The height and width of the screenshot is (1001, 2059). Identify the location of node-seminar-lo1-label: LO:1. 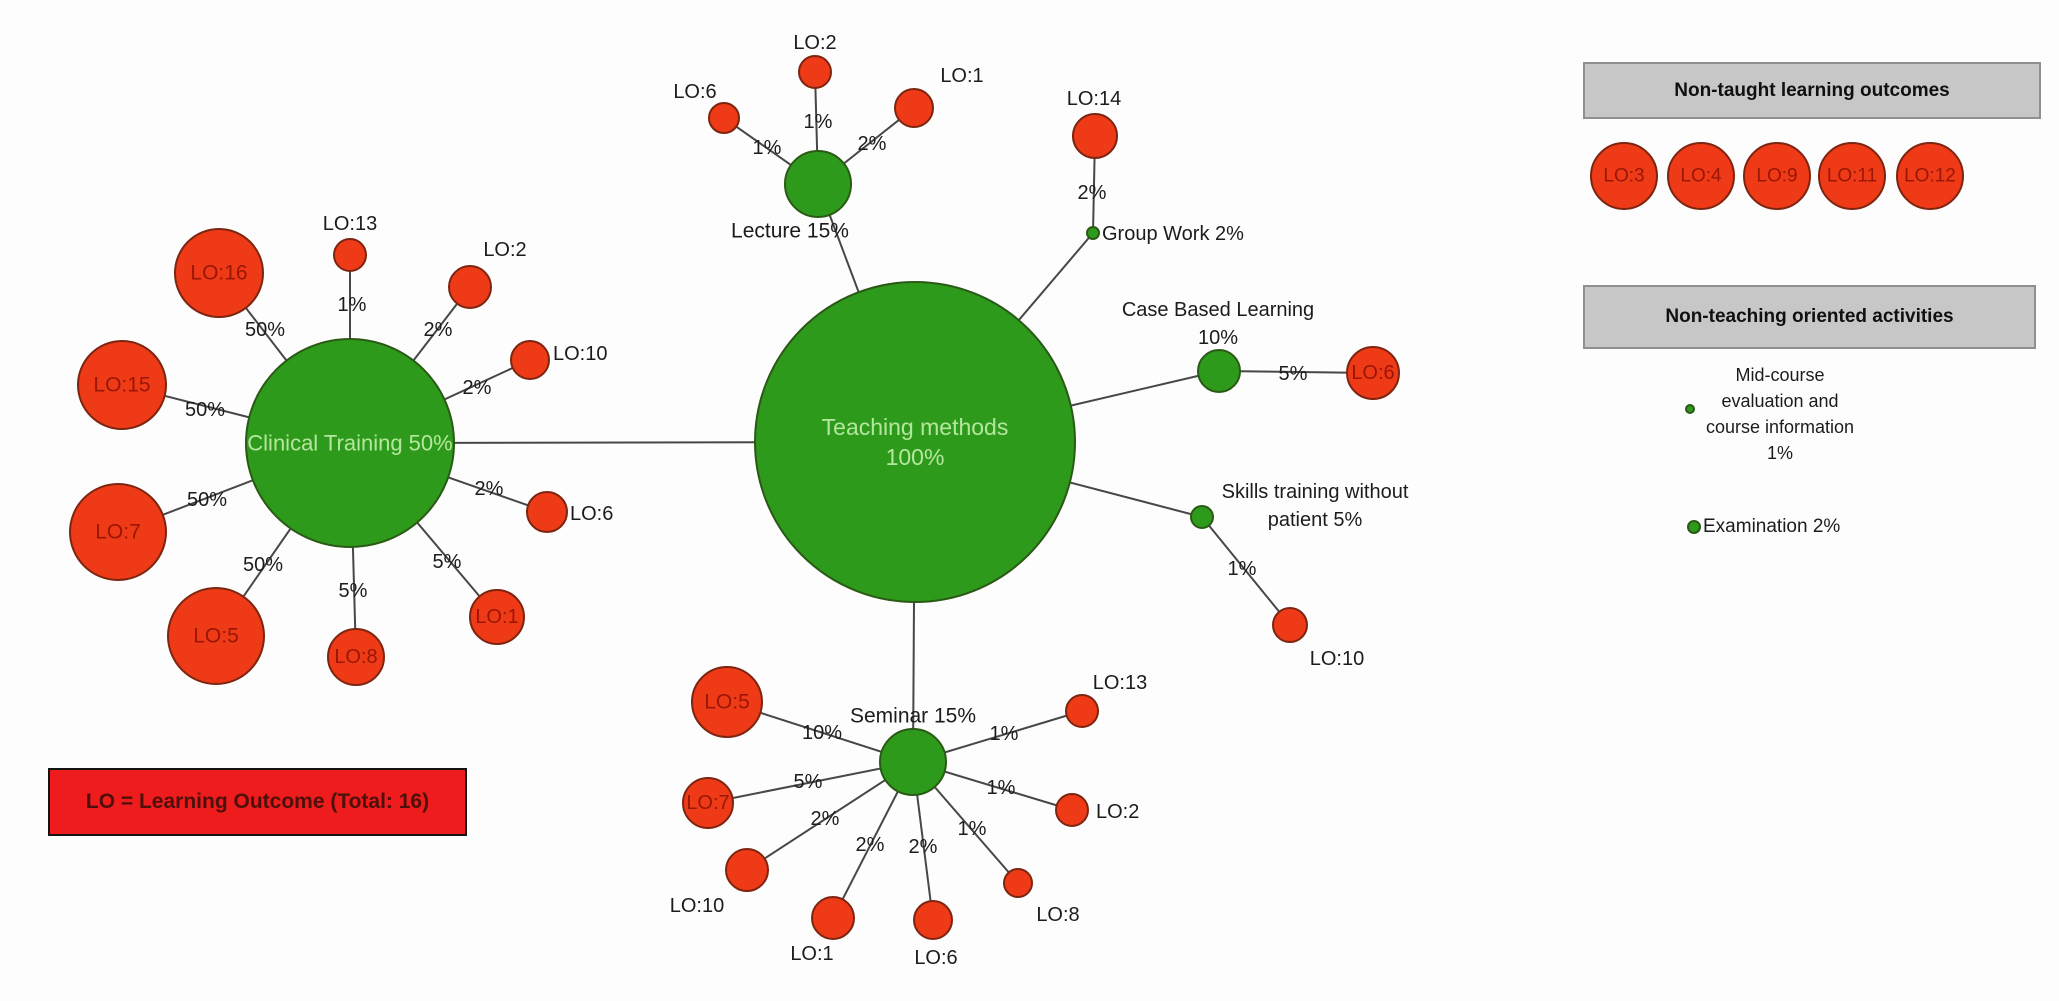
(811, 954).